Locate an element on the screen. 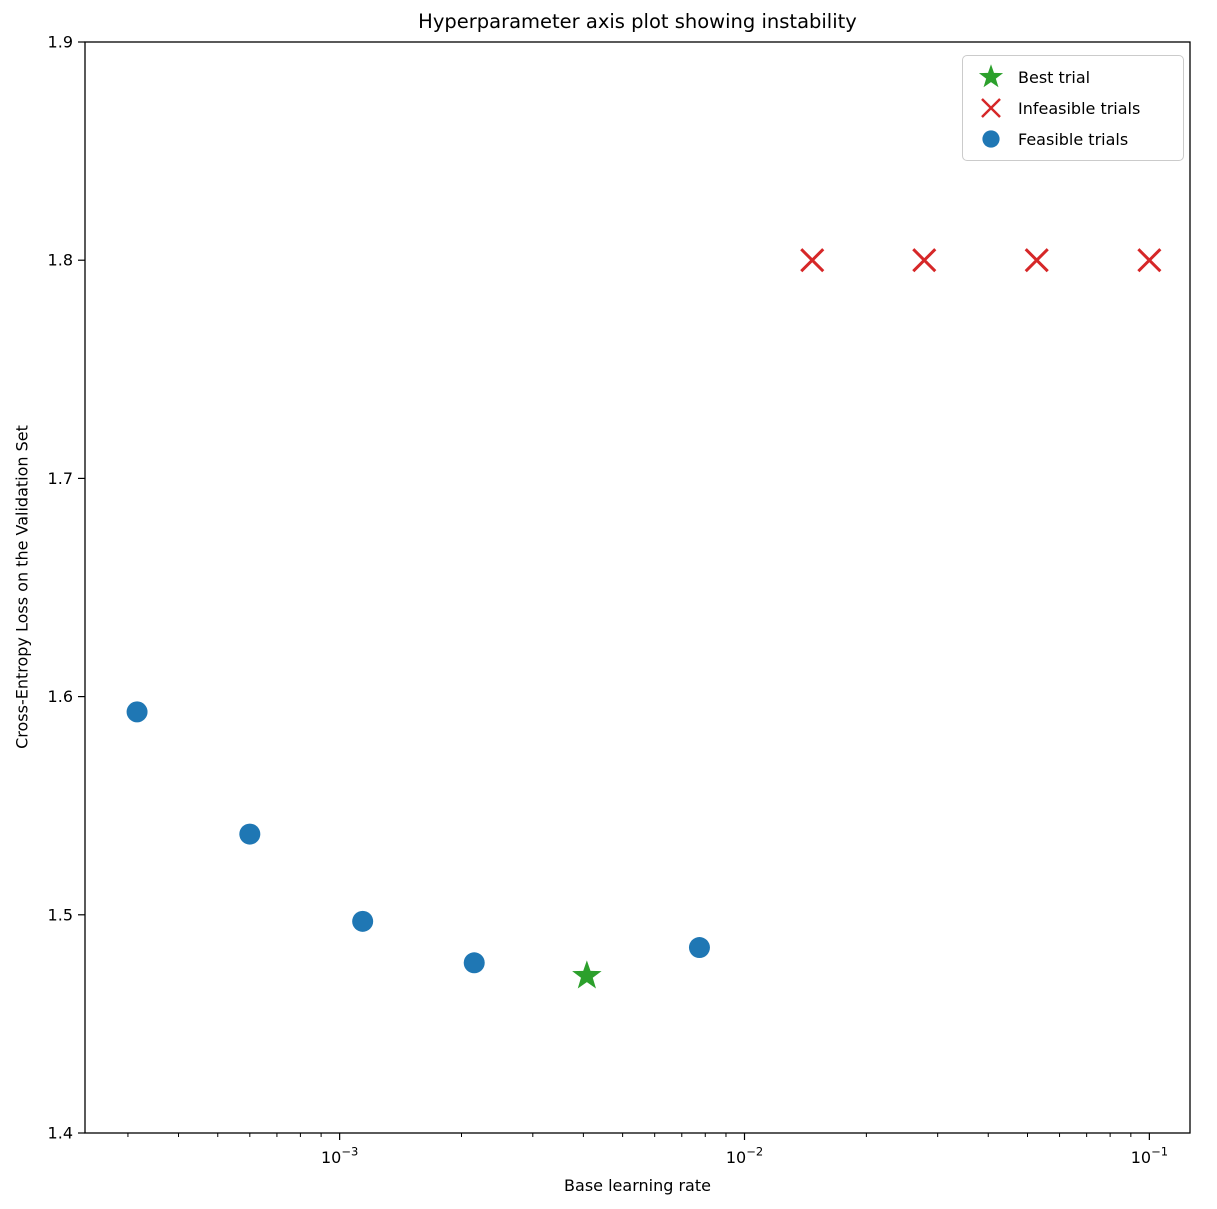  legend-entry-circle: Feasible trials is located at coordinates (1073, 139).